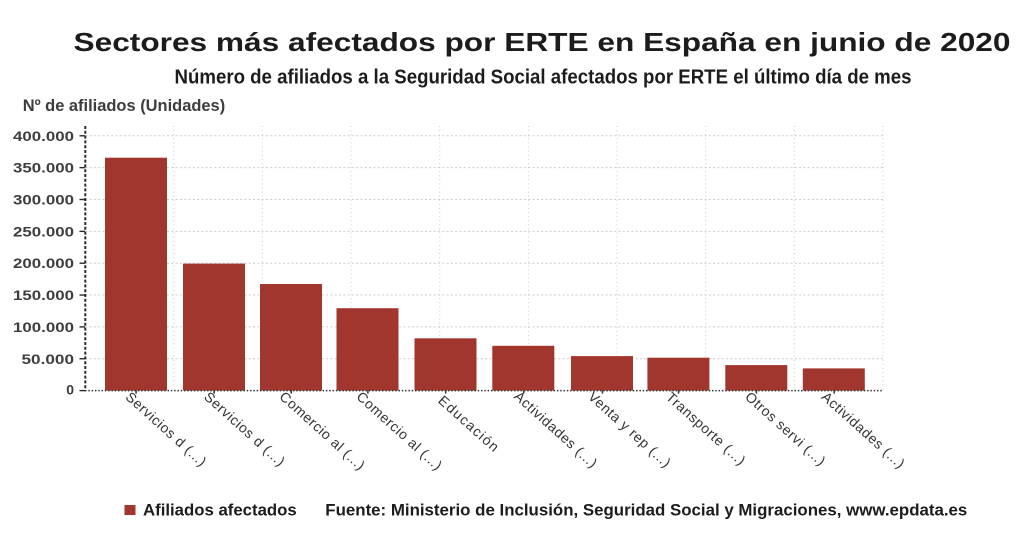 The width and height of the screenshot is (1024, 560). What do you see at coordinates (43, 200) in the screenshot?
I see `svg-text: 300.000` at bounding box center [43, 200].